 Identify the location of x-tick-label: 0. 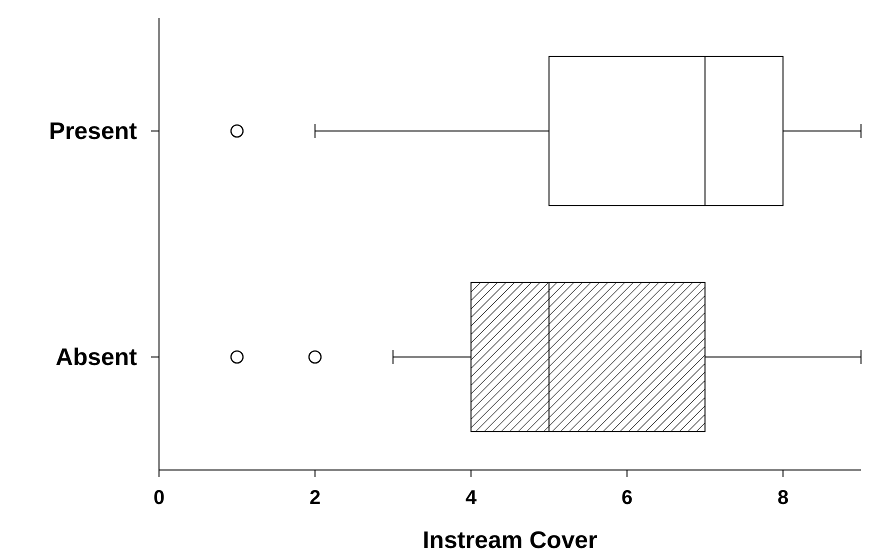
(159, 498).